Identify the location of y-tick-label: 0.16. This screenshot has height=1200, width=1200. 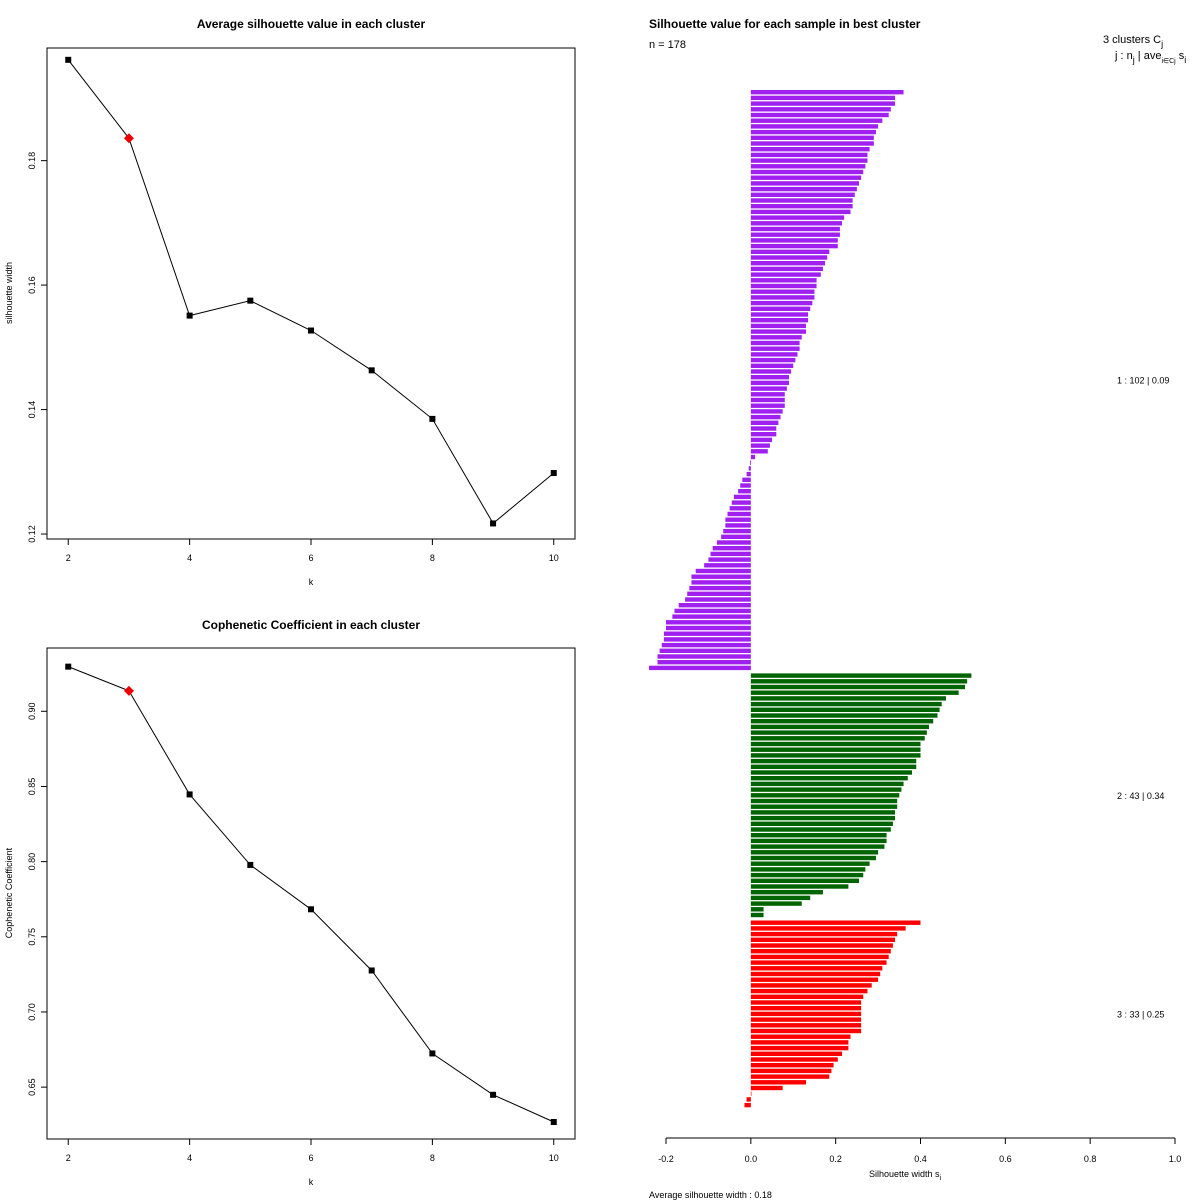
(32, 285).